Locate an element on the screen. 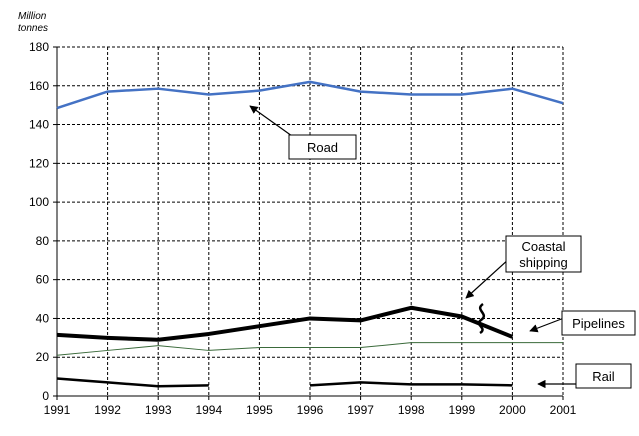  annotation-rail: Rail is located at coordinates (584, 376).